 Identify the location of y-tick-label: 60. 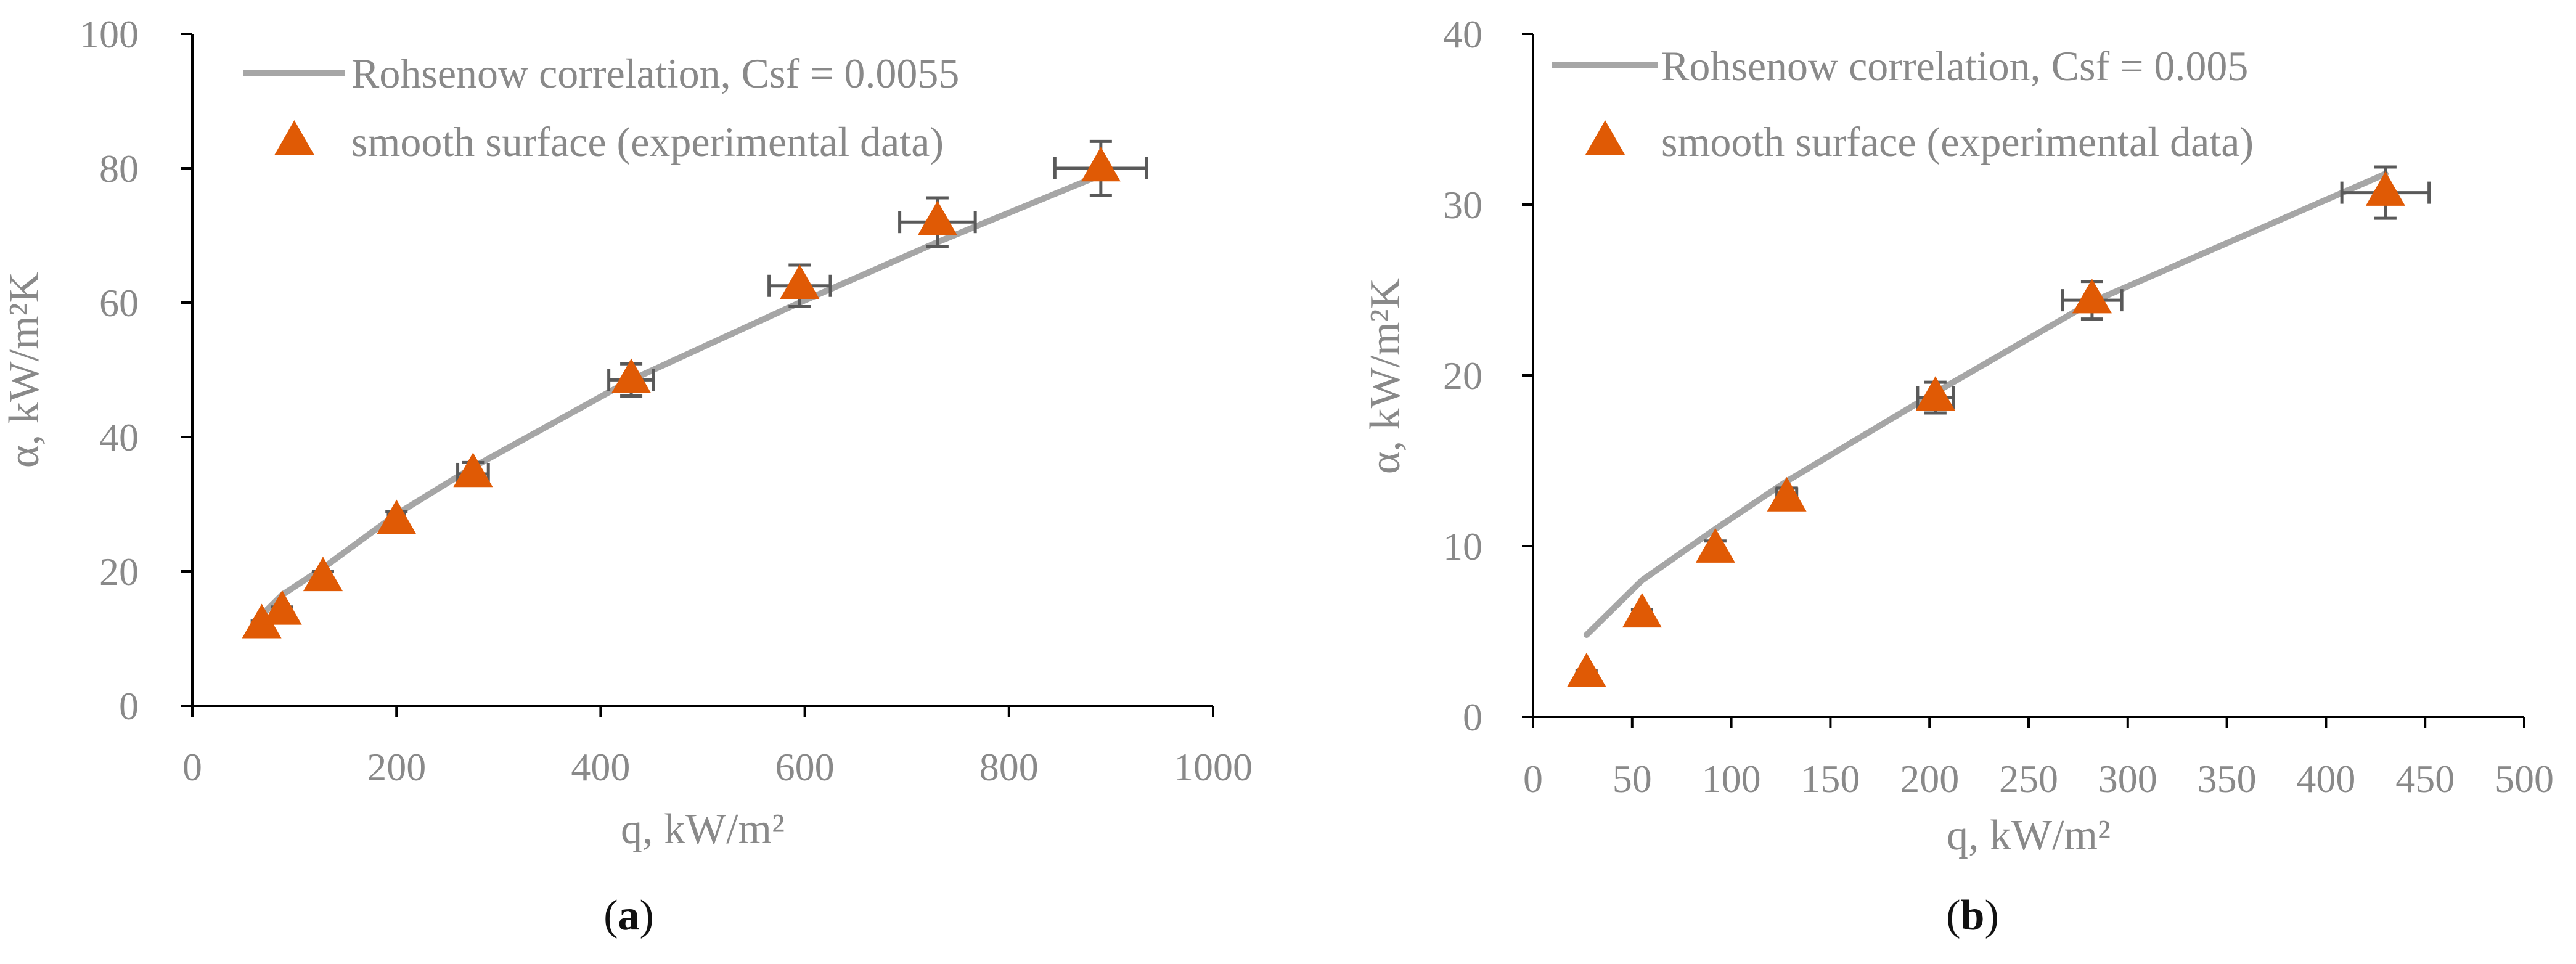
(119, 303).